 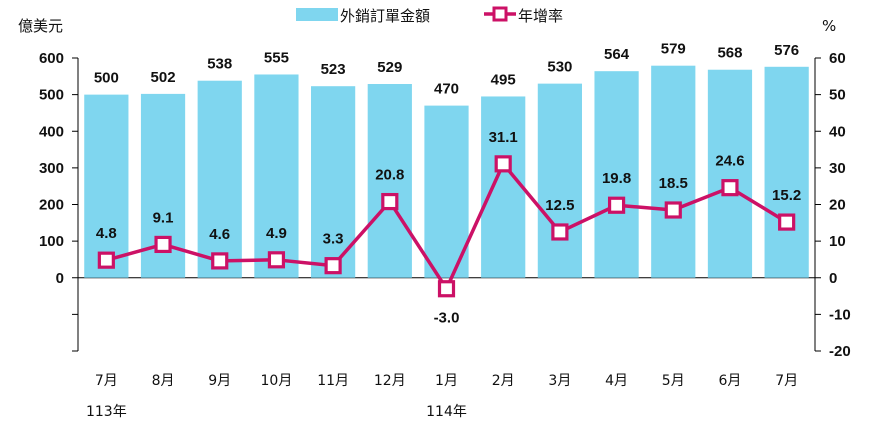 What do you see at coordinates (333, 239) in the screenshot?
I see `line-value-label: 3.3` at bounding box center [333, 239].